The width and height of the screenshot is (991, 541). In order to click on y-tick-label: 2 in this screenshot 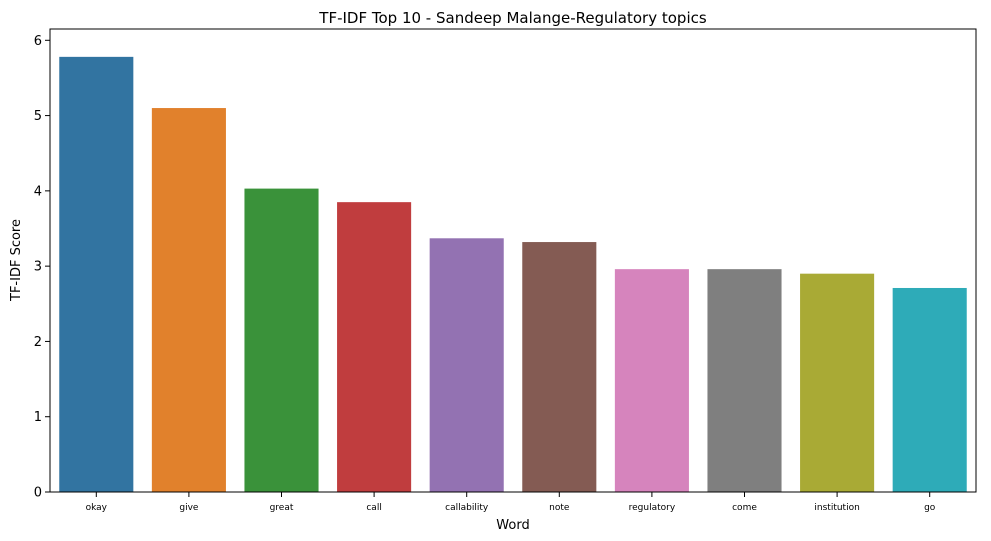, I will do `click(38, 342)`.